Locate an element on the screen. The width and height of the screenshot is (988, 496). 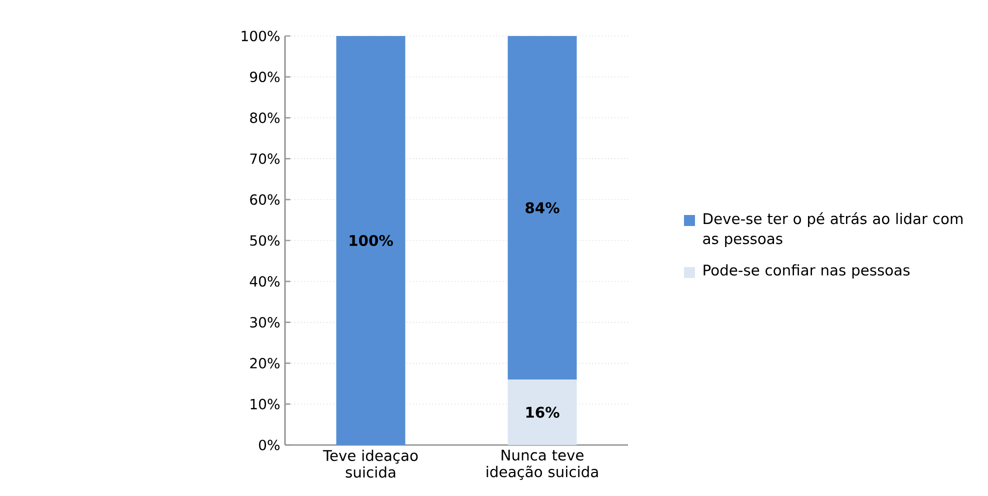
x-tick-label: Nunca teve ideação suicida is located at coordinates (542, 465).